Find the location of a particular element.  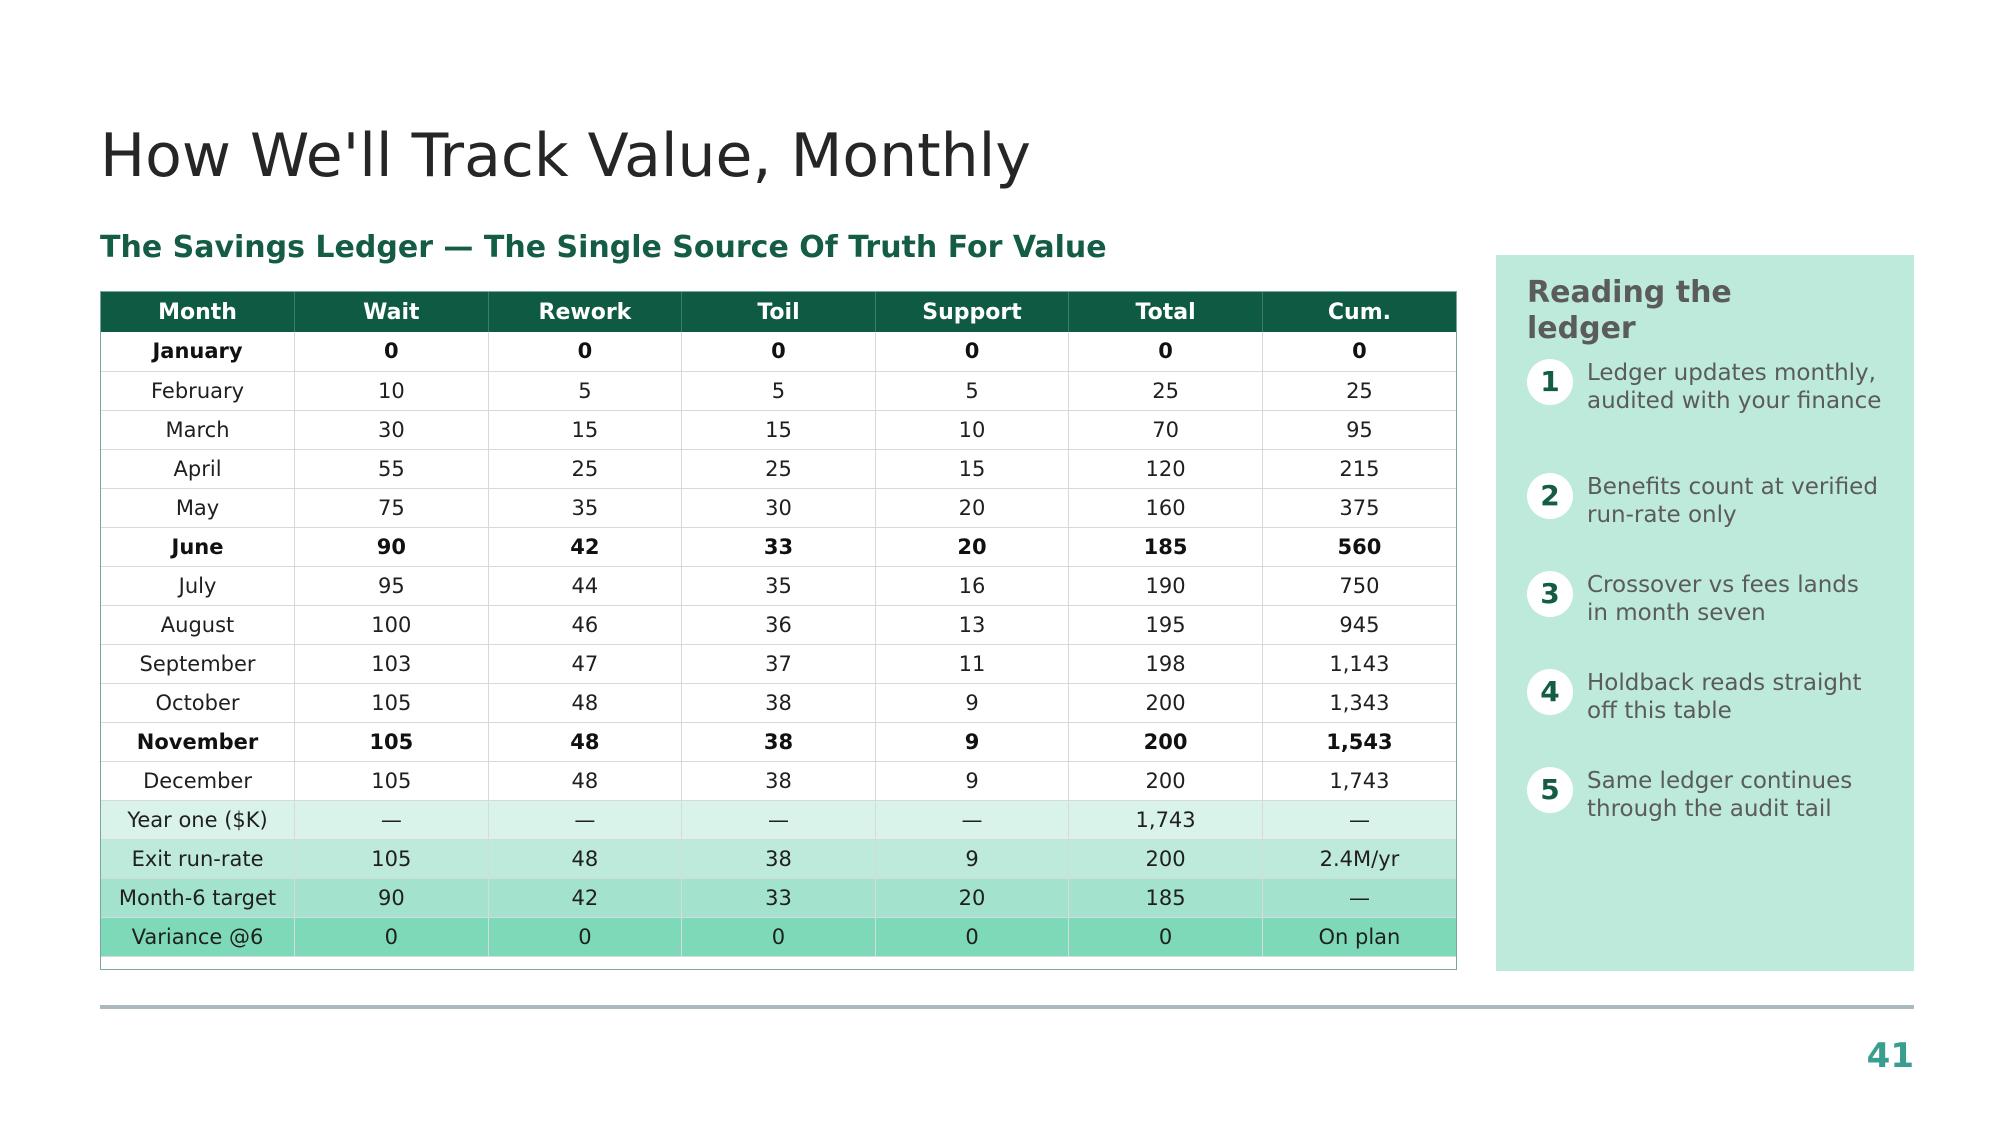

header-wait: Wait is located at coordinates (391, 312).